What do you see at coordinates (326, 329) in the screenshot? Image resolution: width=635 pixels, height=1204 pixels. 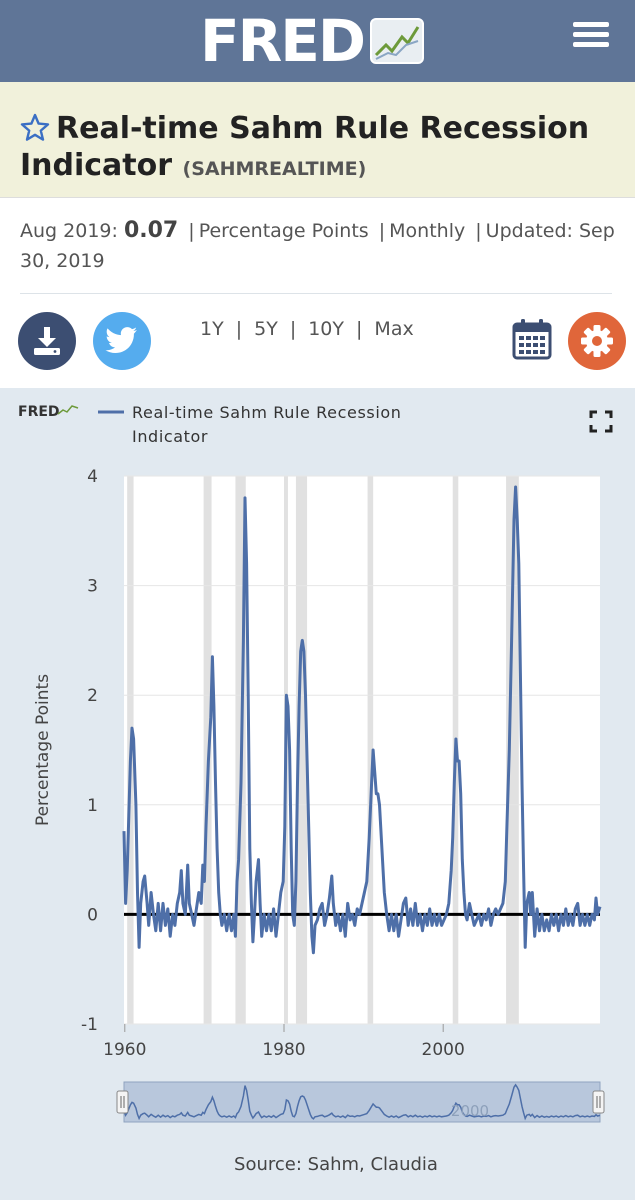 I see `range-10y: 10Y` at bounding box center [326, 329].